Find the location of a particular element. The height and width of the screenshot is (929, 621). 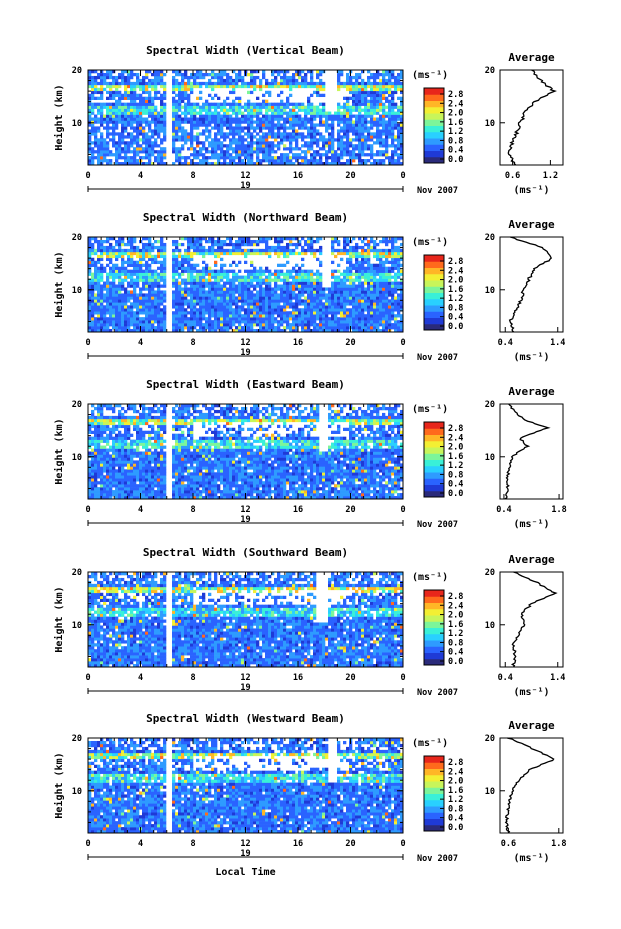

average-profile: Average 20 10 0.4 1.8(ms⁻¹) is located at coordinates (526, 457).